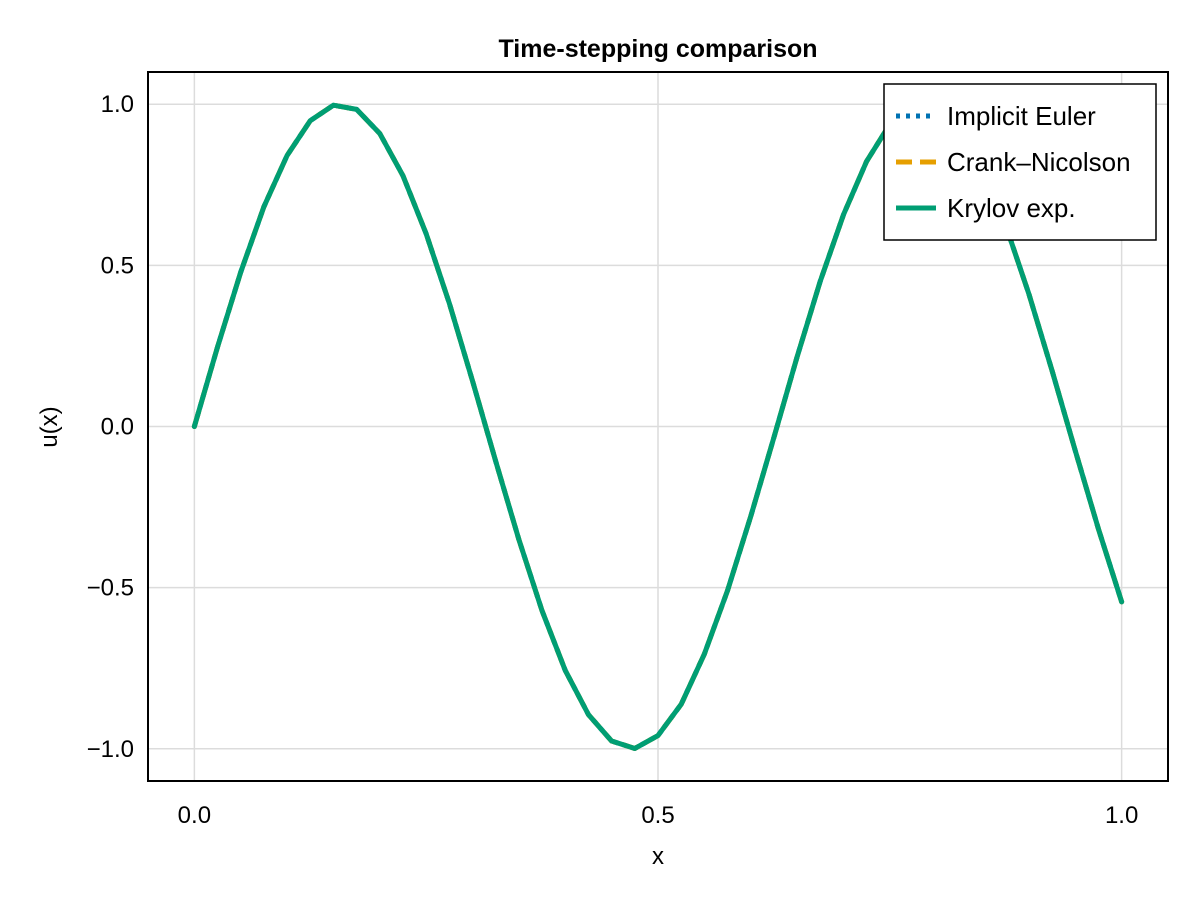 The image size is (1200, 900). Describe the element at coordinates (1121, 815) in the screenshot. I see `x-tick-label: 1.0` at that location.